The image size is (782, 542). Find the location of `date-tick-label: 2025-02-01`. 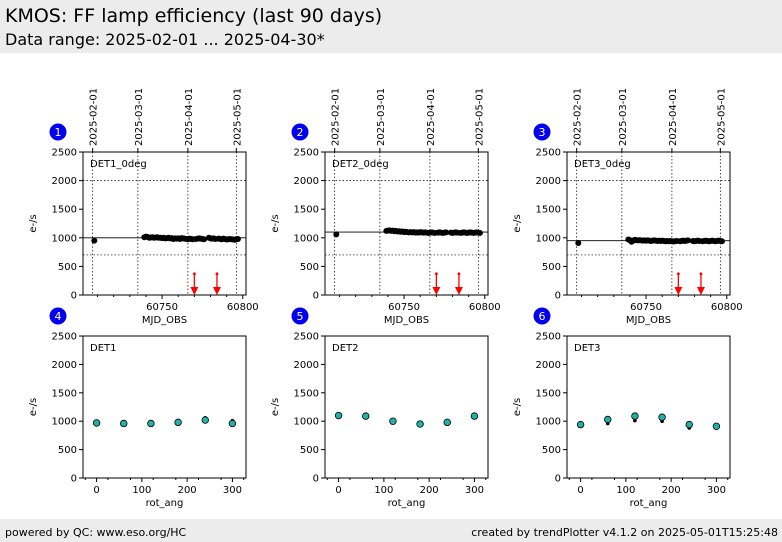

date-tick-label: 2025-02-01 is located at coordinates (578, 117).